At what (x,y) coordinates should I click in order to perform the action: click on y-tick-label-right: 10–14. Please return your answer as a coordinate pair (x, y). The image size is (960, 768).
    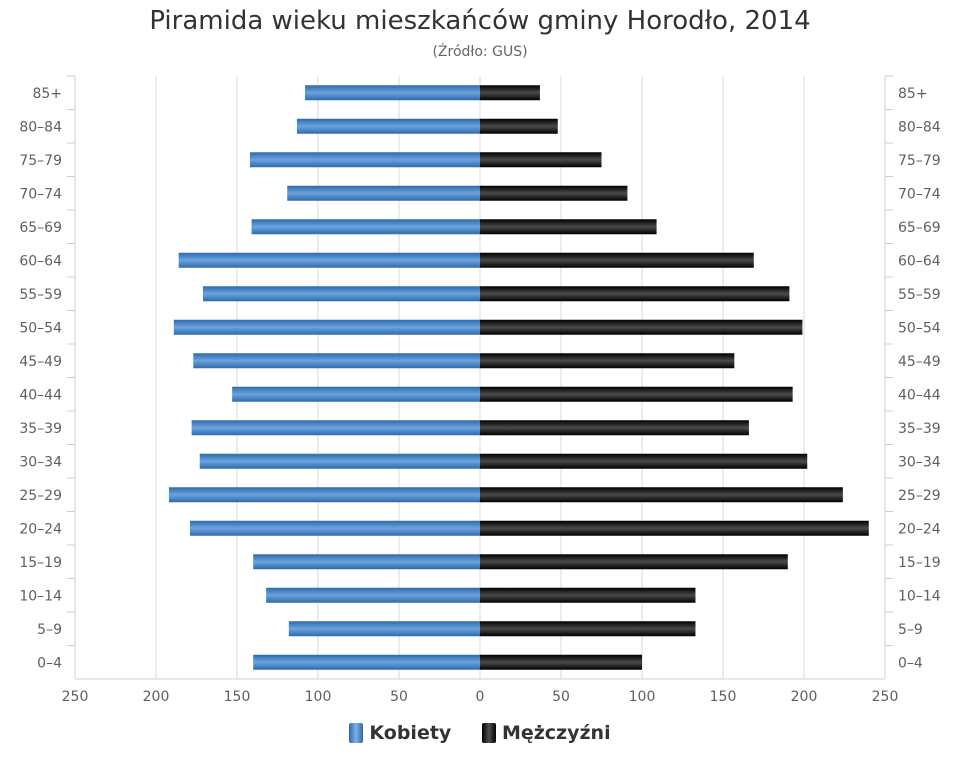
    Looking at the image, I should click on (919, 596).